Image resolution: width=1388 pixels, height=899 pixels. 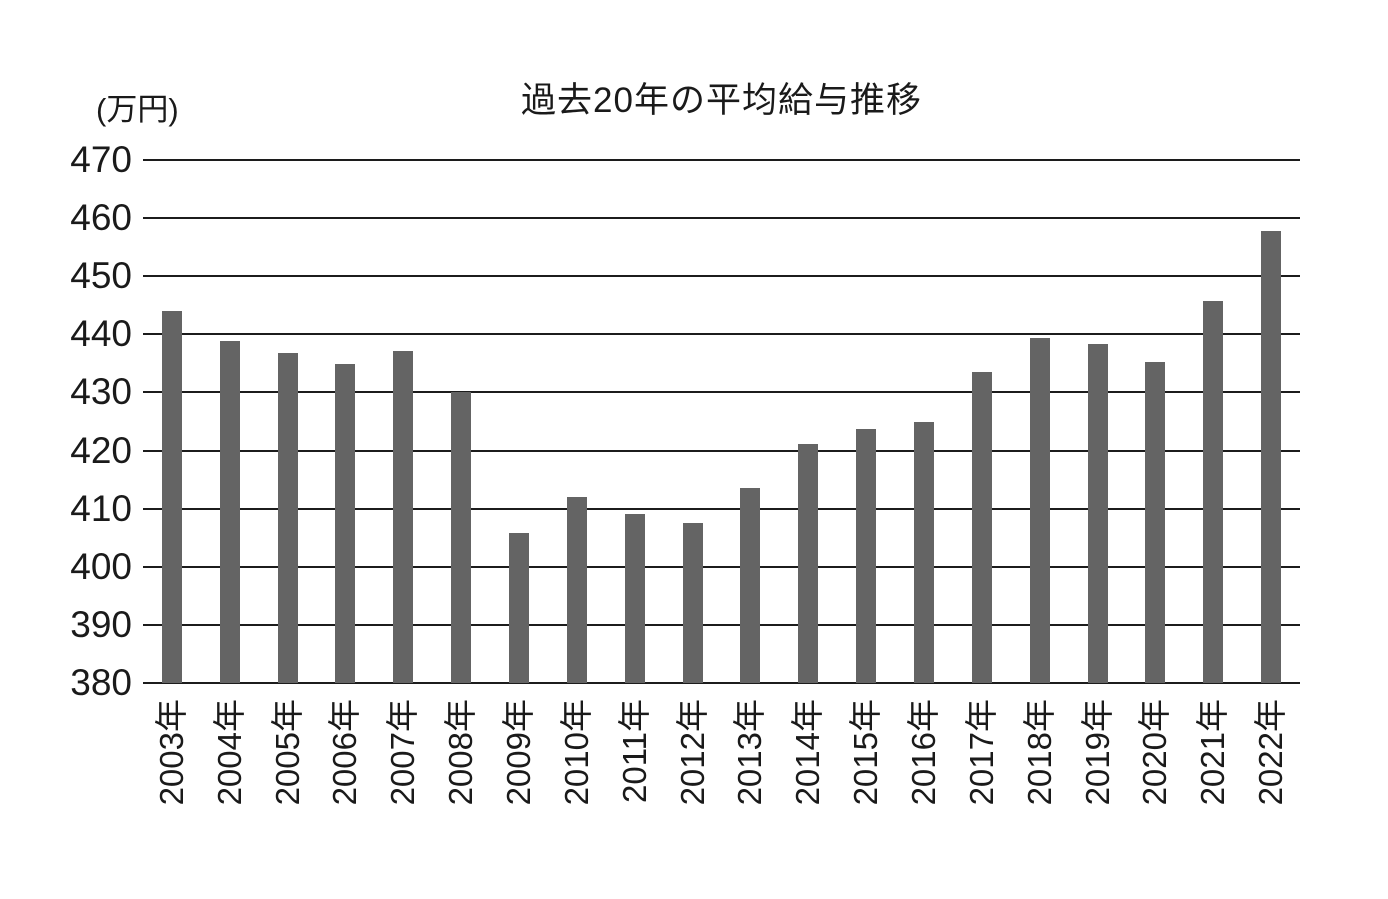 What do you see at coordinates (1213, 752) in the screenshot?
I see `x-tick-label-2021年: 2021年` at bounding box center [1213, 752].